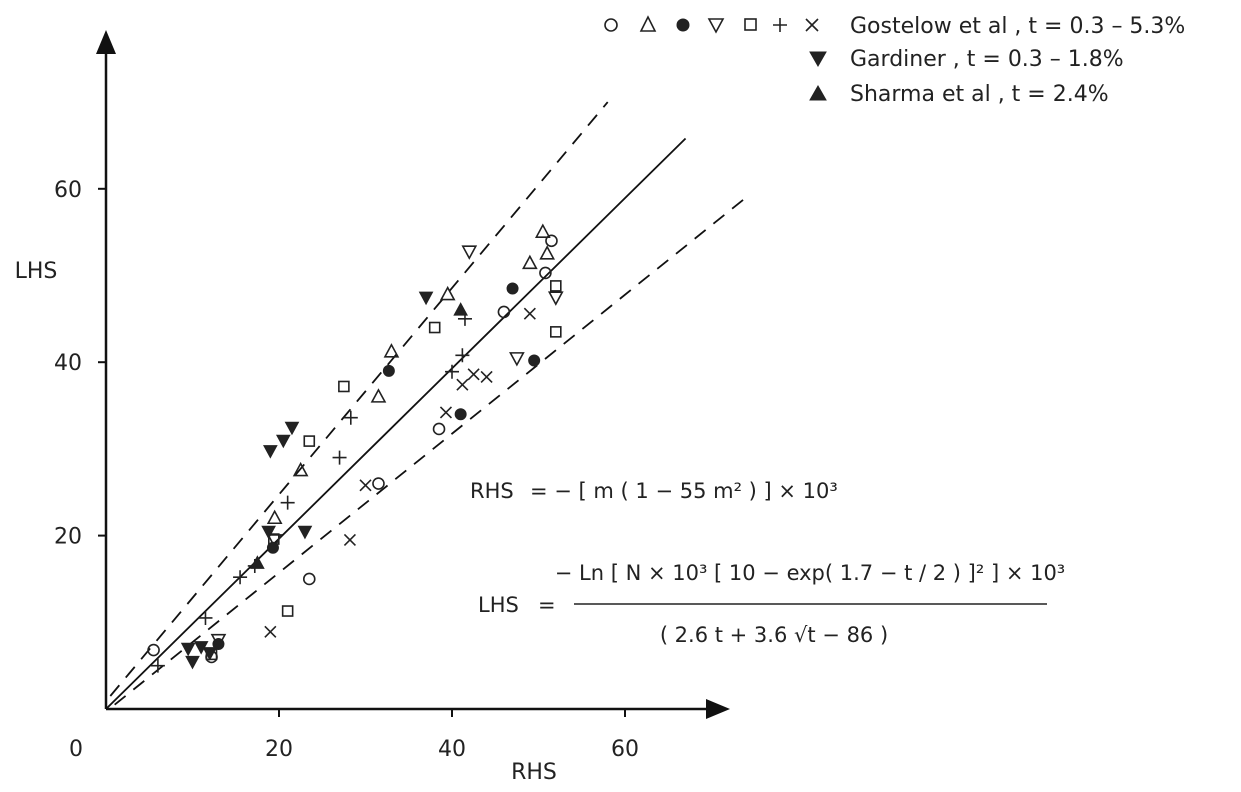 The height and width of the screenshot is (792, 1241). I want to click on legend-label-sharma: Sharma et al , t = 2.4%, so click(979, 94).